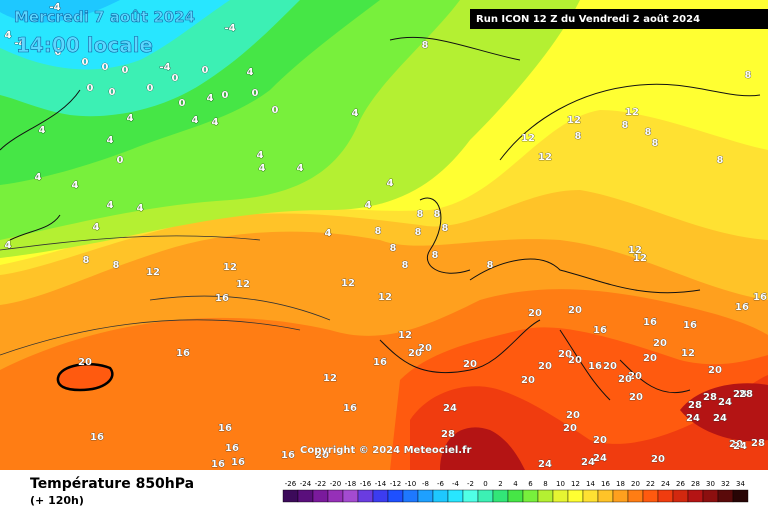  I want to click on legend-label: -18, so click(350, 484).